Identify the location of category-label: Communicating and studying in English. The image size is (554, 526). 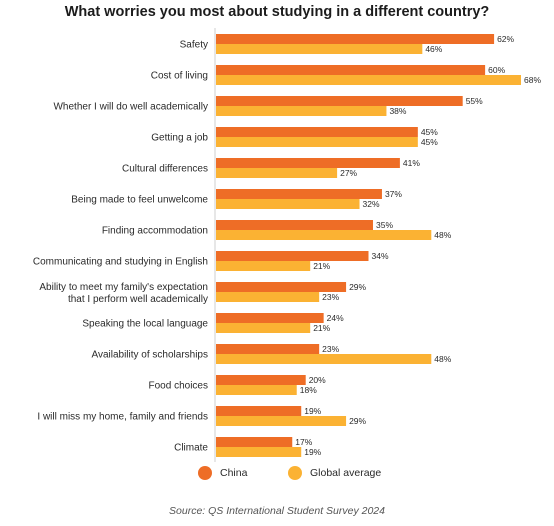
(120, 262).